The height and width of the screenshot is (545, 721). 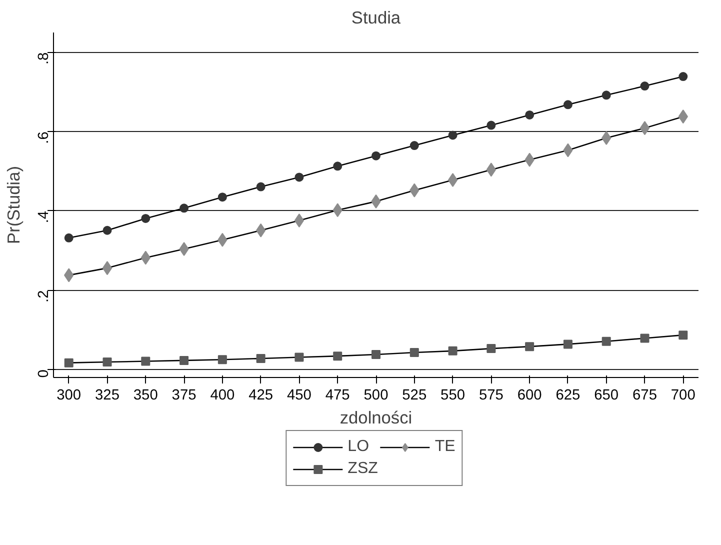 I want to click on y-tick-label: .4, so click(x=44, y=217).